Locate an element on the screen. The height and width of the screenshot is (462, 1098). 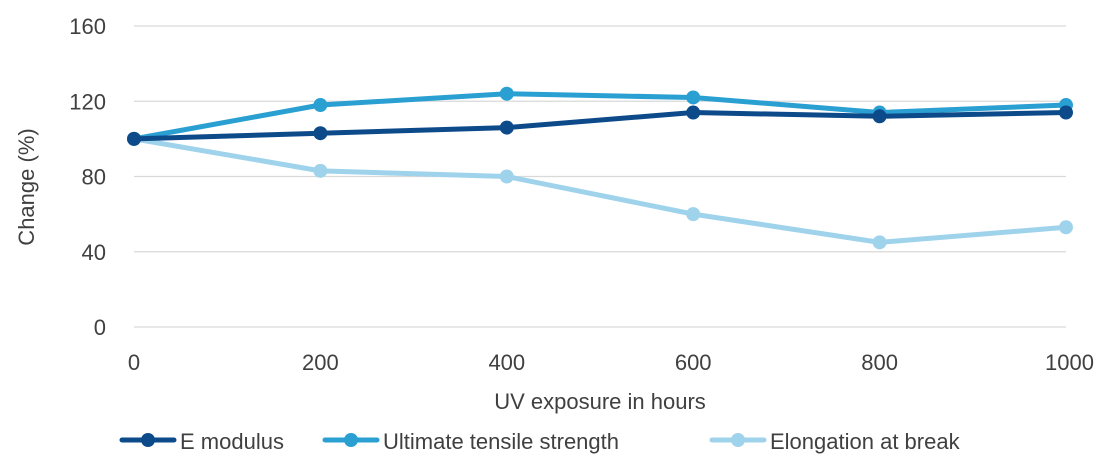
legend-item: Elongation at break is located at coordinates (835, 441).